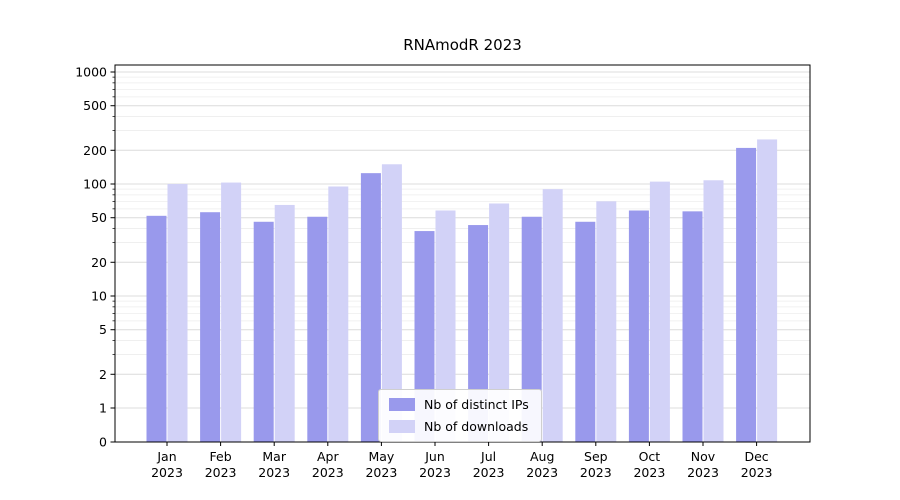 The image size is (900, 500). Describe the element at coordinates (659, 311) in the screenshot. I see `bar-downloads-oct` at that location.